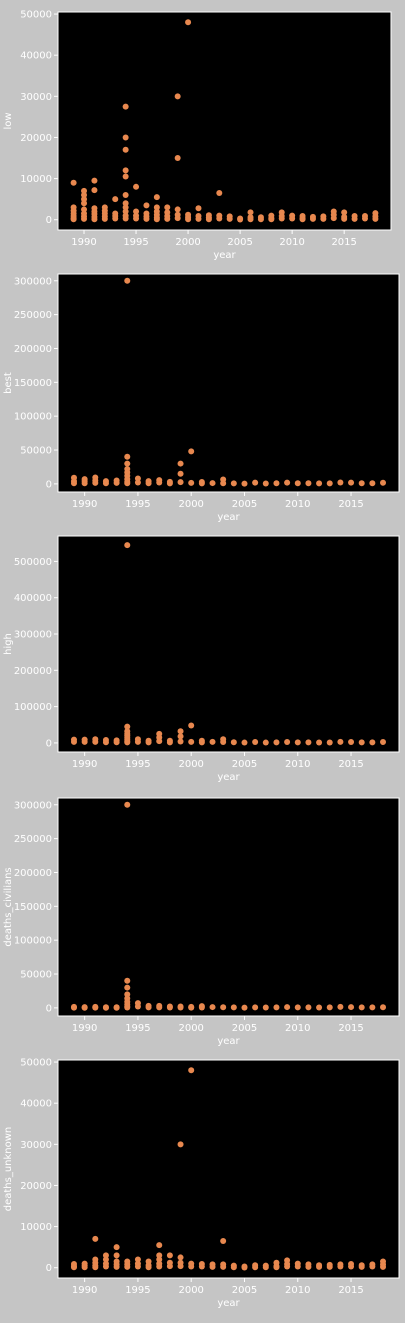 This screenshot has width=405, height=1323. I want to click on y-tick-label: 200000, so click(33, 671).